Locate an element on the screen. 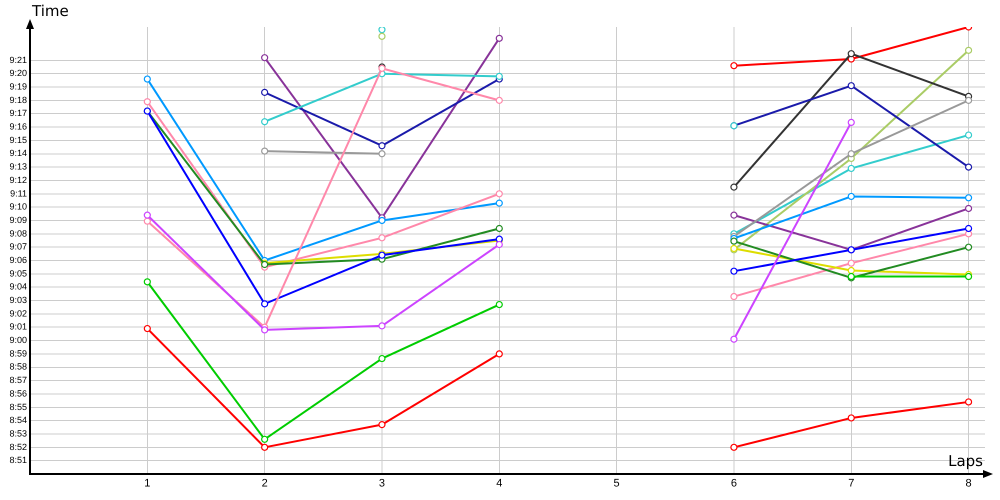  y-tick-label: 9:20 is located at coordinates (18, 73).